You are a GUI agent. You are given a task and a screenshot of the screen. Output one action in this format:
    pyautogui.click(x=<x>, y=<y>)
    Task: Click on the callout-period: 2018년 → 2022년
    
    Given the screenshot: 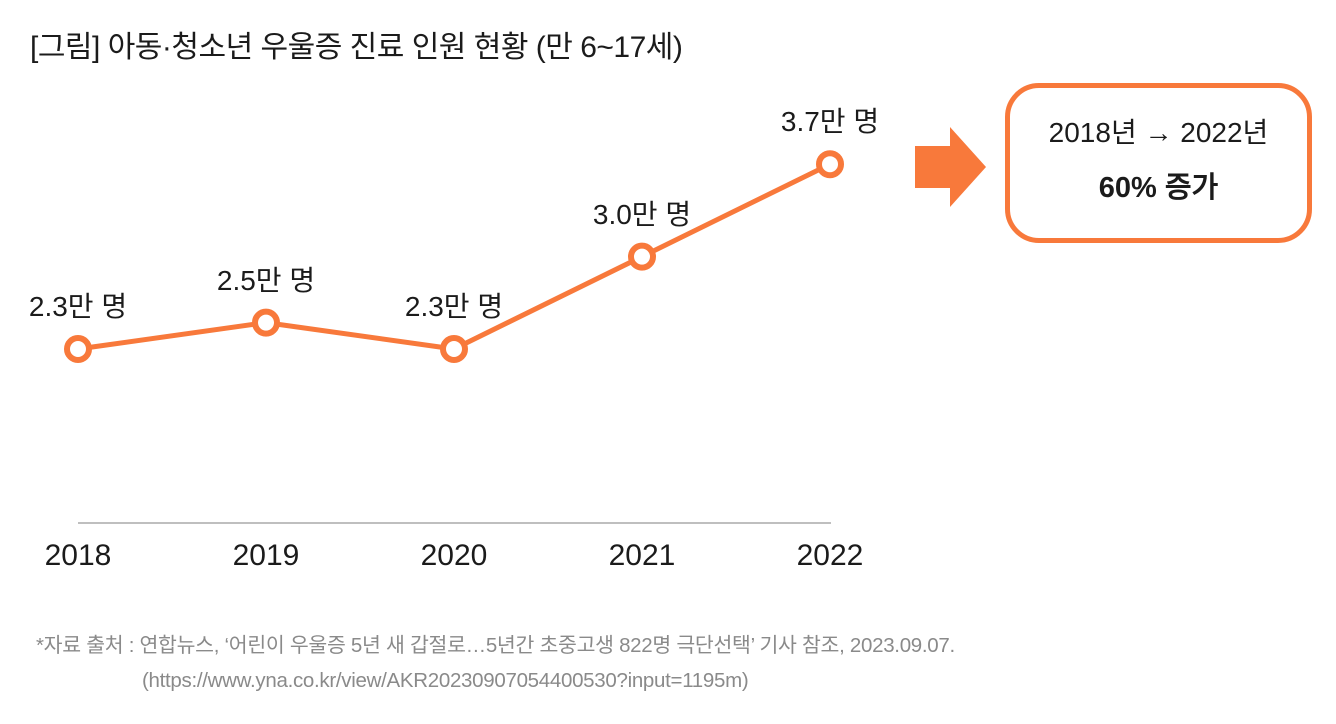 What is the action you would take?
    pyautogui.click(x=1158, y=132)
    